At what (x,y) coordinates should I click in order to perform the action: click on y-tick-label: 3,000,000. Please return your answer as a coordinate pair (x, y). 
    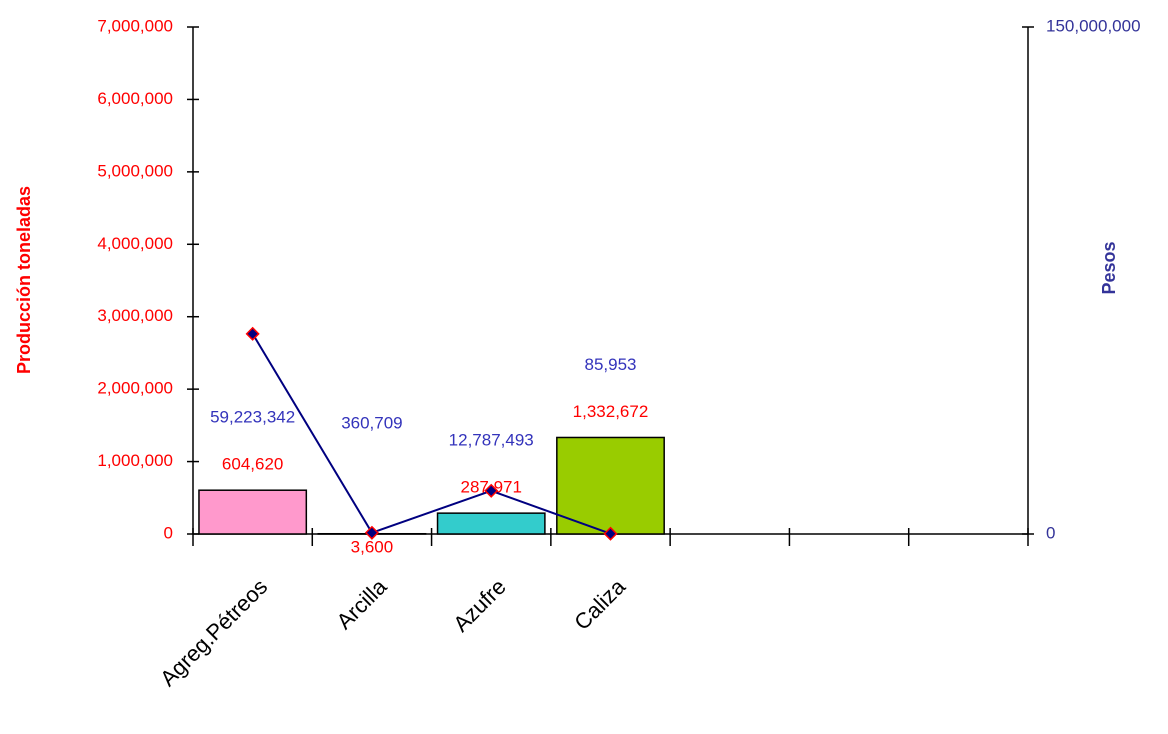
    Looking at the image, I should click on (135, 315).